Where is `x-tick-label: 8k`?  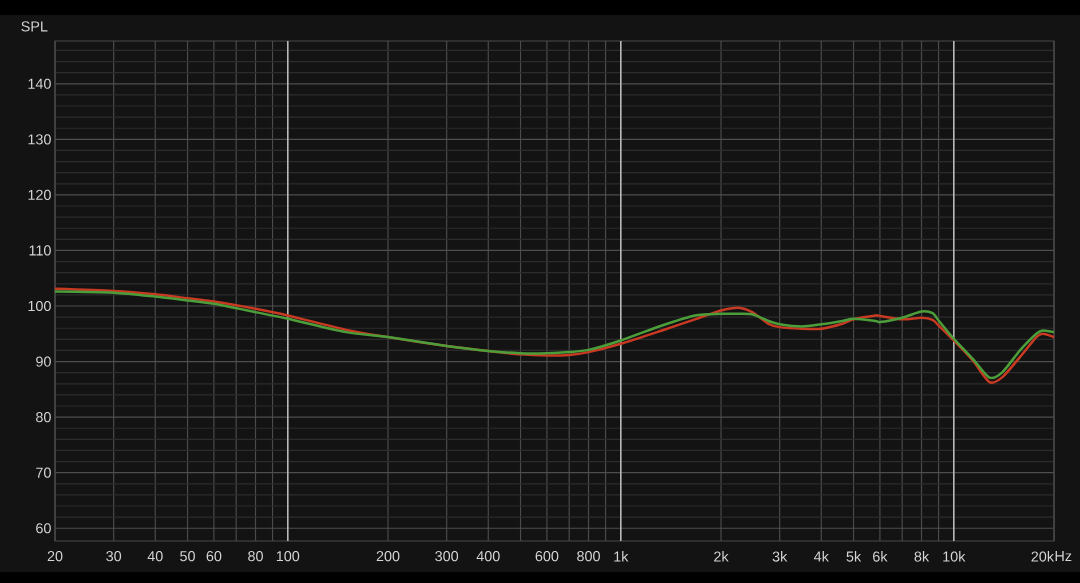 x-tick-label: 8k is located at coordinates (922, 556).